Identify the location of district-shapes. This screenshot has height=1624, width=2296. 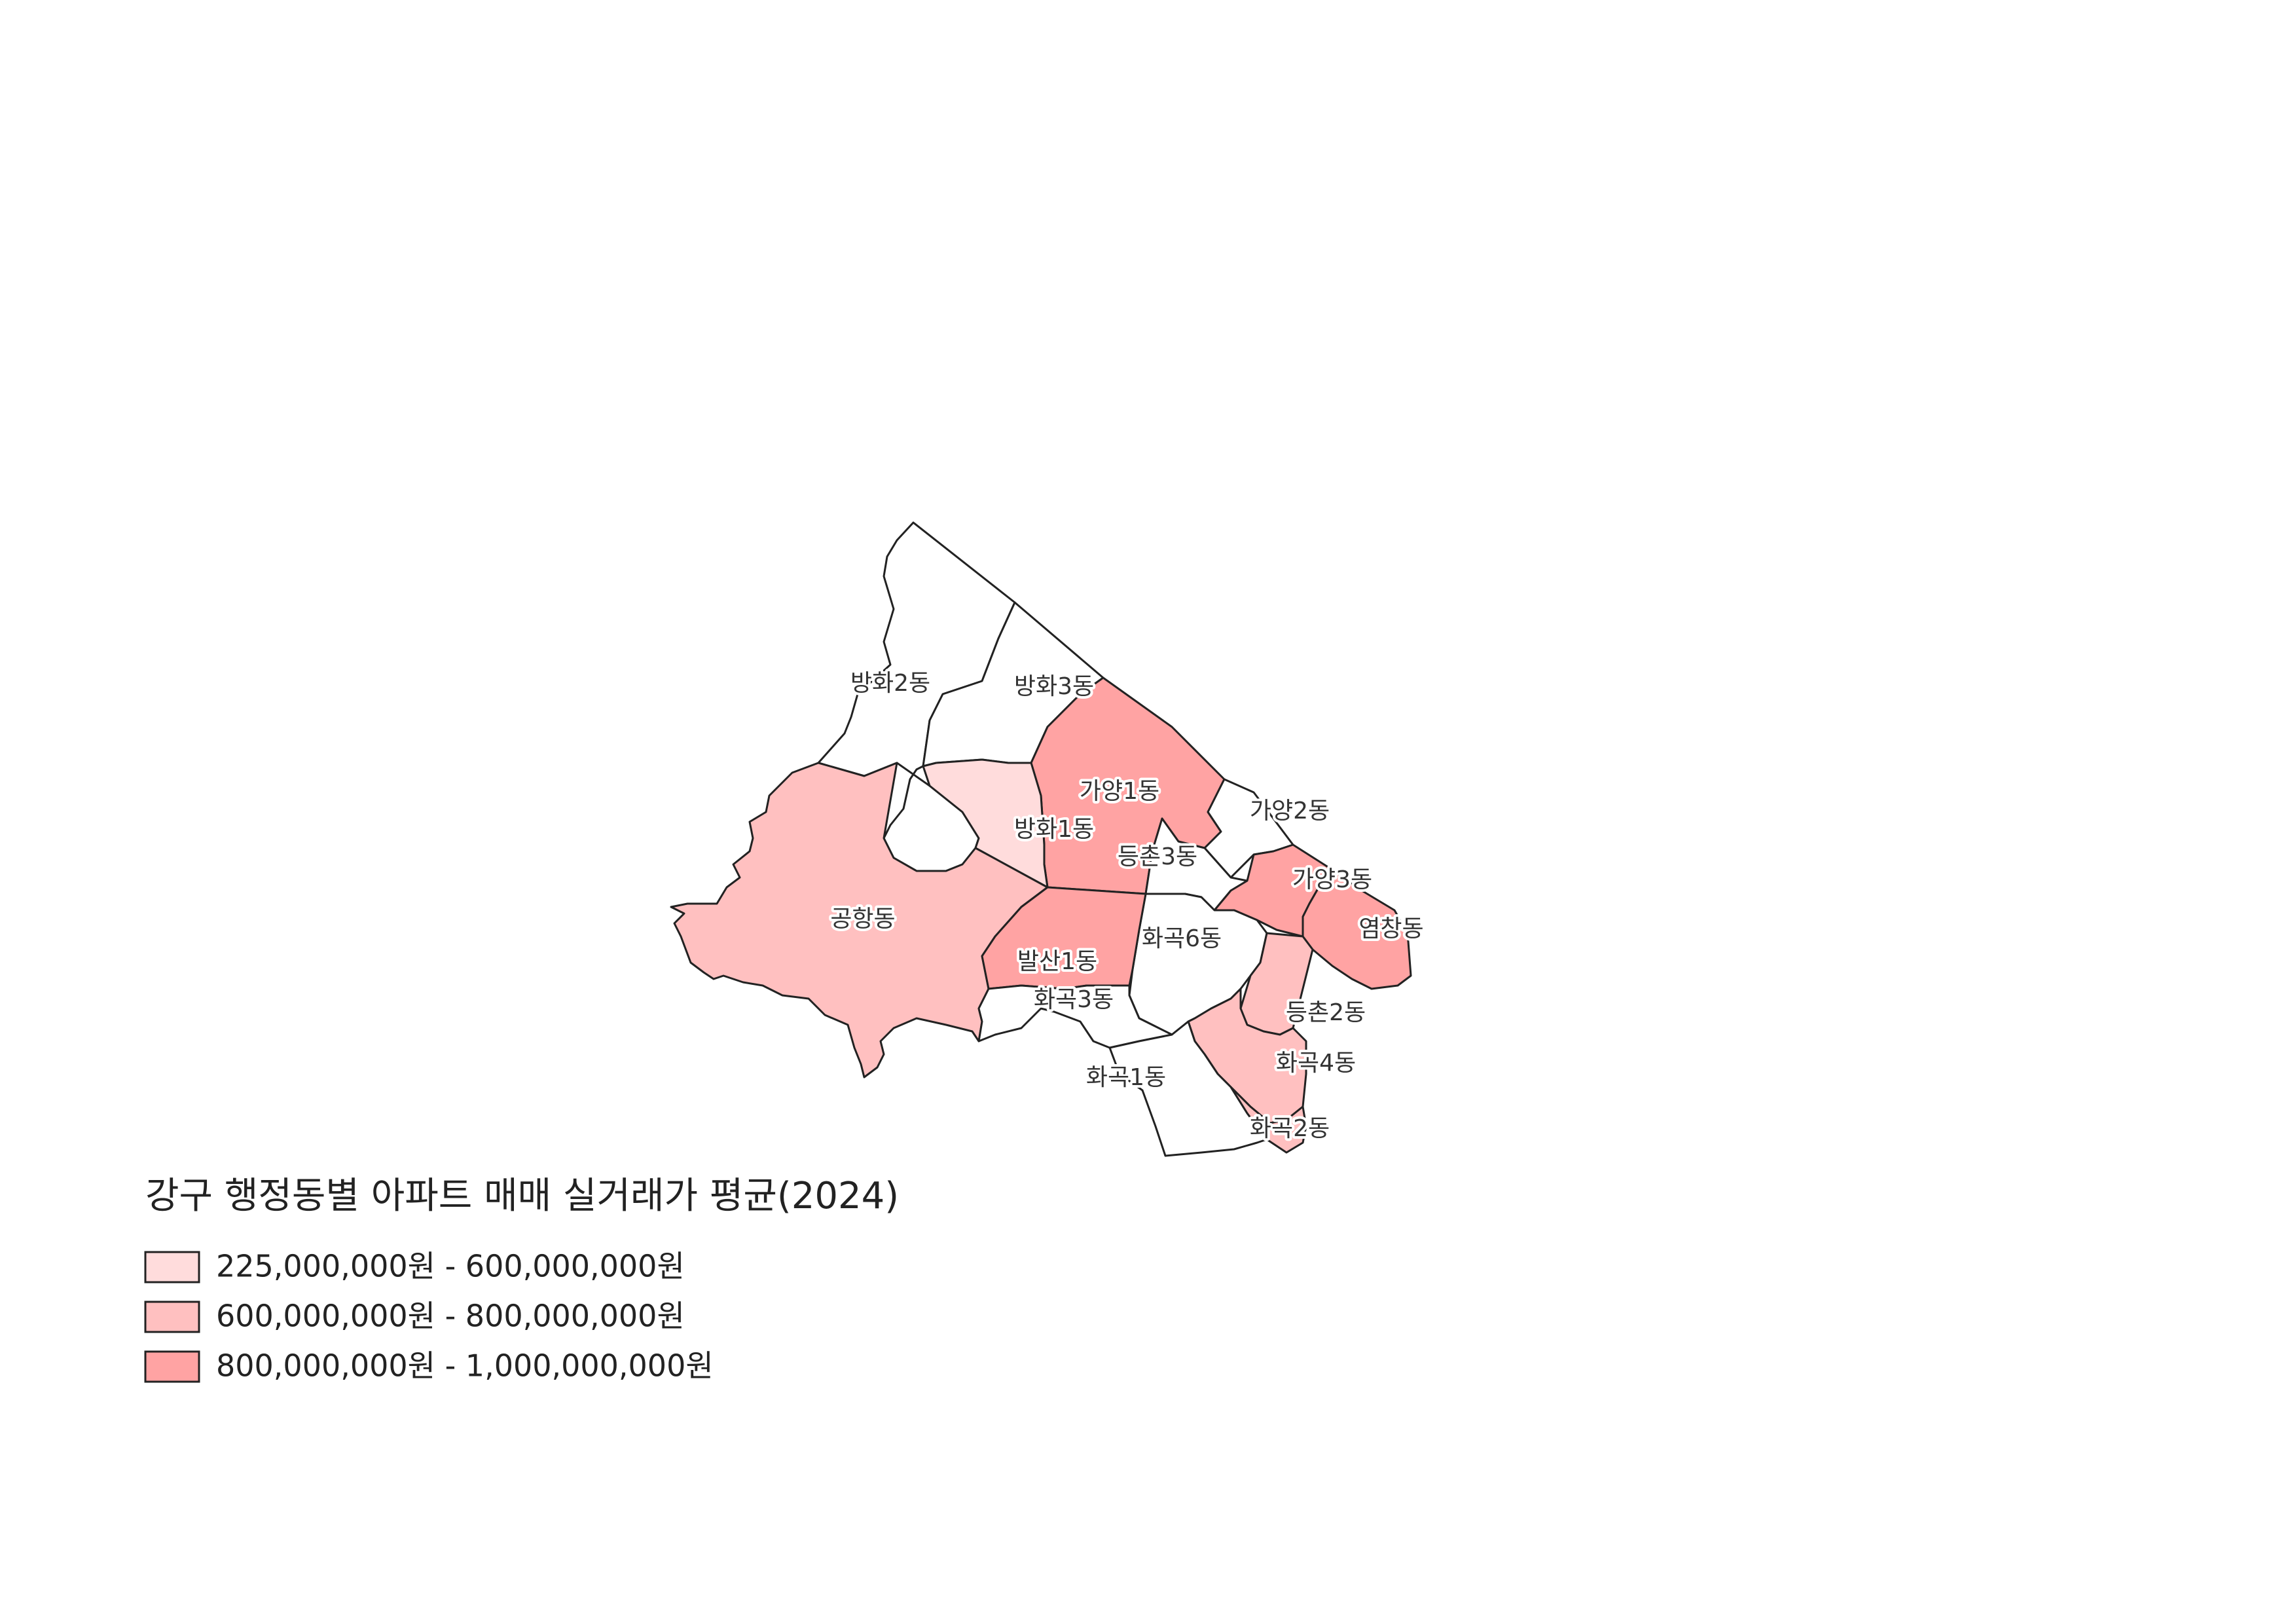
(1041, 839).